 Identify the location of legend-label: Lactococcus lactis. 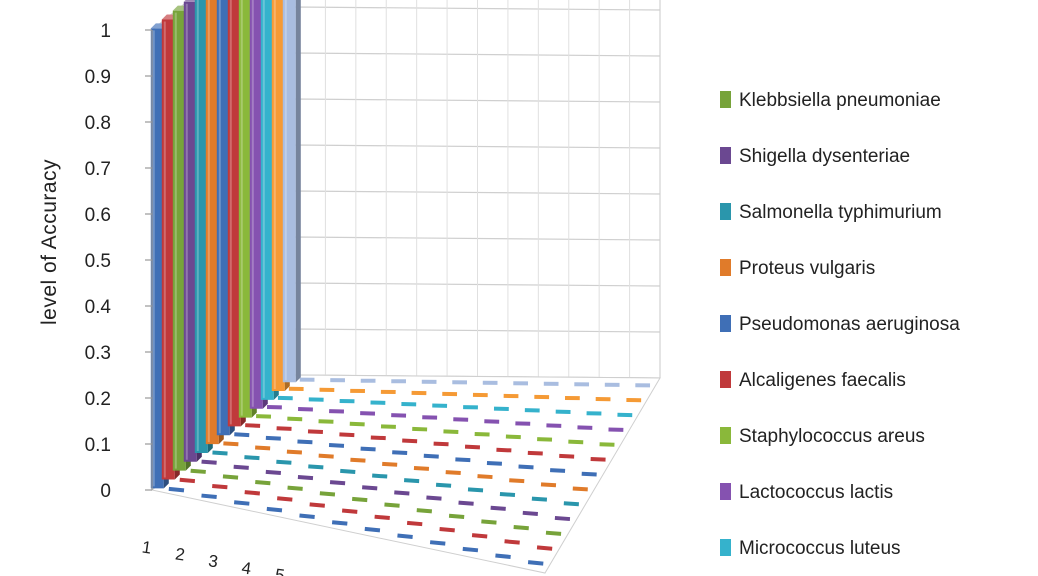
(816, 492).